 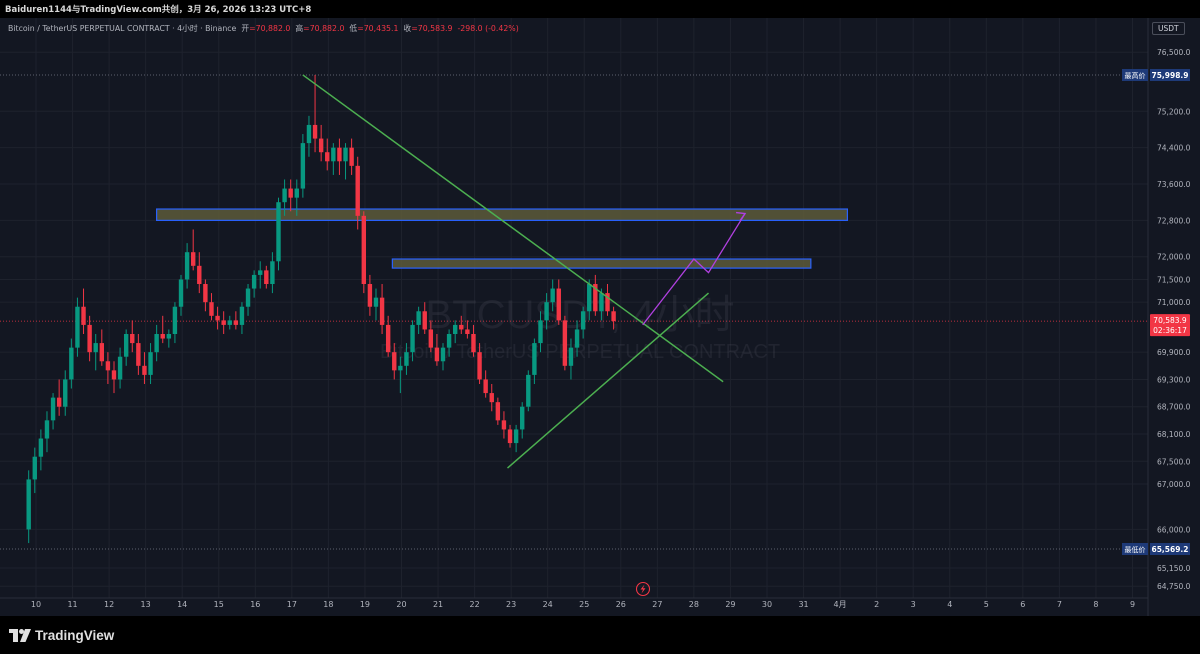 What do you see at coordinates (1174, 568) in the screenshot?
I see `price-tick-label: 65,150.0` at bounding box center [1174, 568].